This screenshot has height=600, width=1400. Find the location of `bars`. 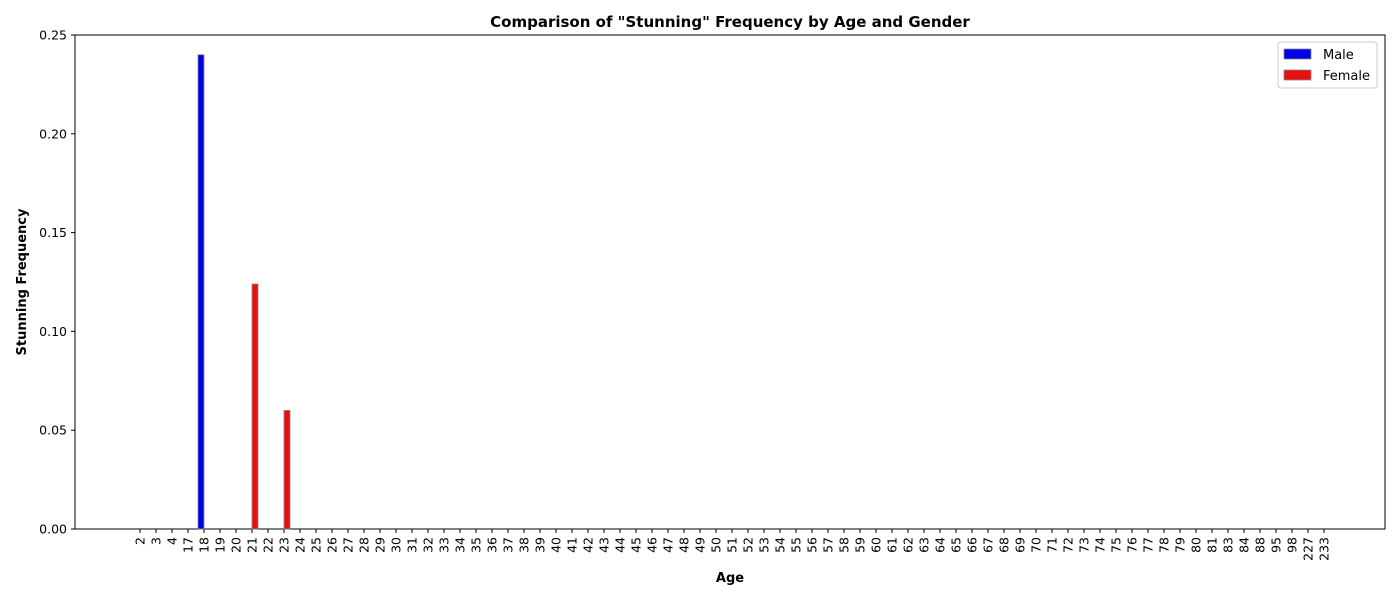

bars is located at coordinates (244, 292).